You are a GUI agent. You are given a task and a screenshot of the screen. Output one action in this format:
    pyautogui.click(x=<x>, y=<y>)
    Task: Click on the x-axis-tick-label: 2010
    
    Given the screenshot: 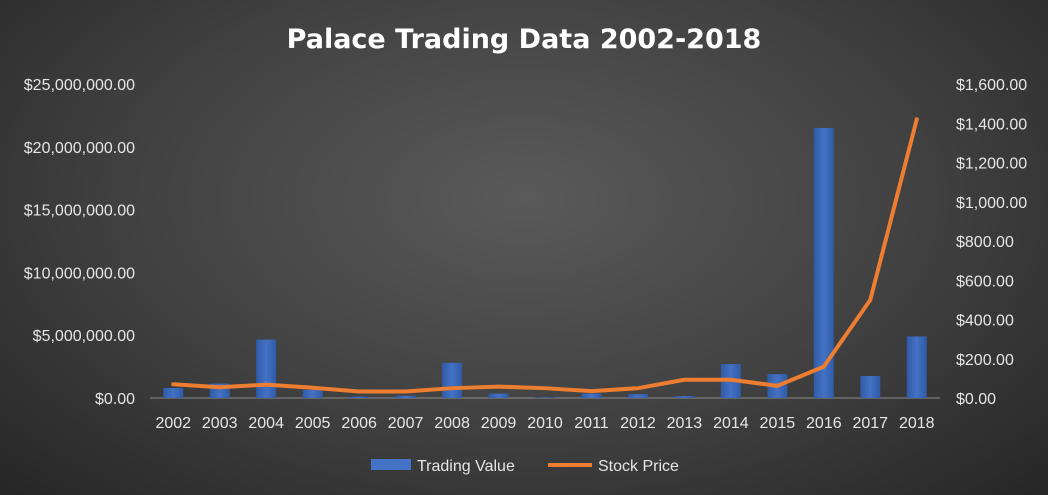 What is the action you would take?
    pyautogui.click(x=545, y=423)
    